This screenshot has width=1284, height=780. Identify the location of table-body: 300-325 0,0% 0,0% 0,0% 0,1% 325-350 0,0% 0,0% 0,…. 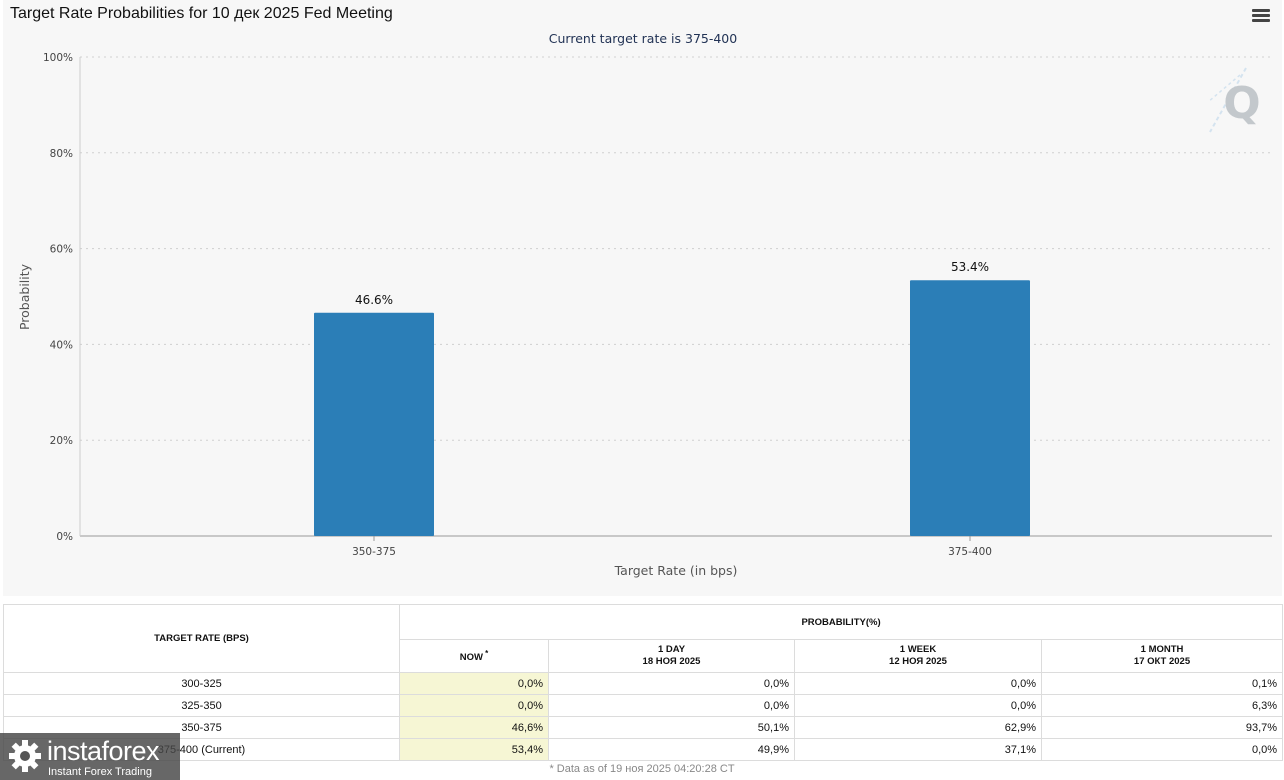
(643, 716).